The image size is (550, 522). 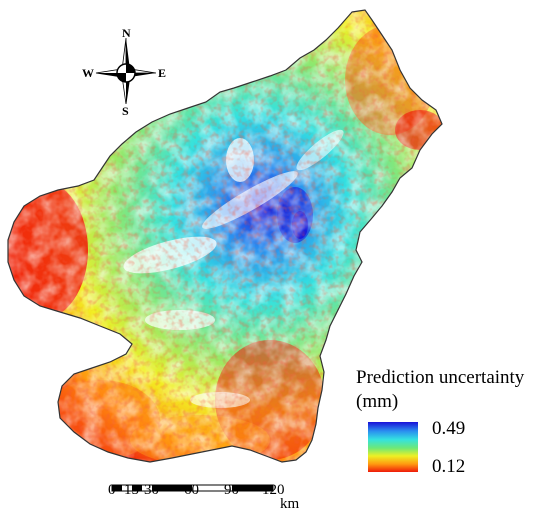 I want to click on compass-north-label: N, so click(x=126, y=33).